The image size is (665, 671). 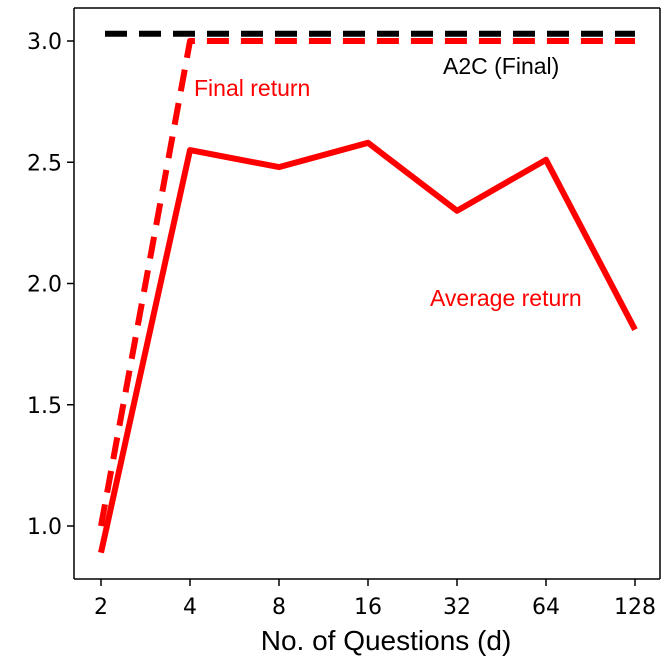 I want to click on y-tick-label: 1.0, so click(x=44, y=527).